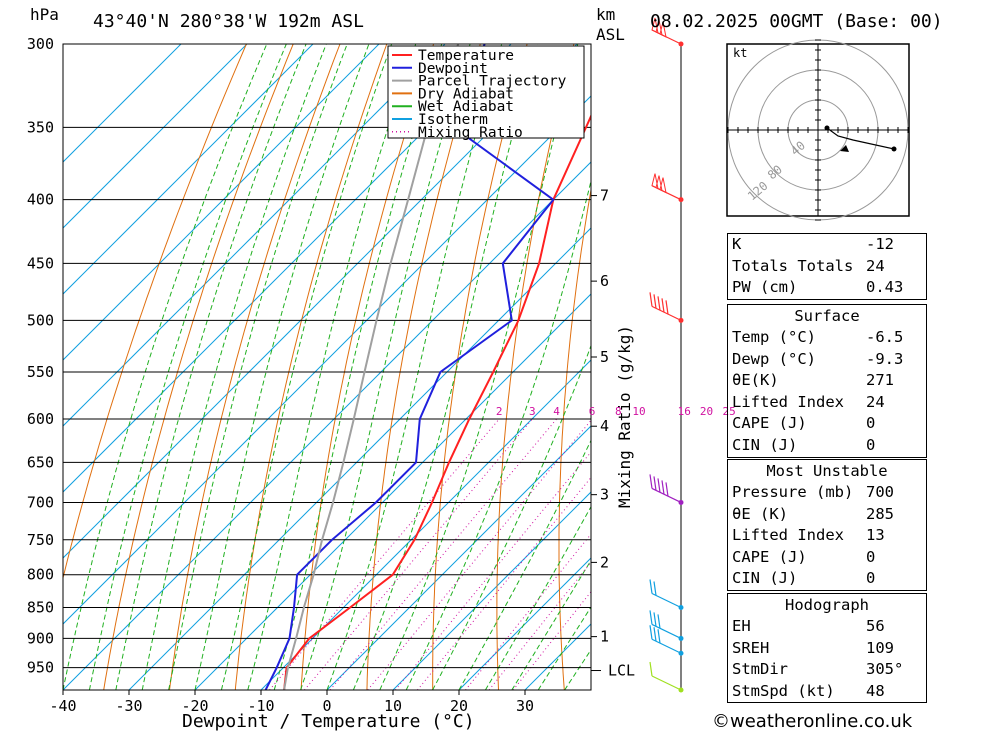 This screenshot has width=1000, height=733. What do you see at coordinates (604, 637) in the screenshot?
I see `km-tick-label: 1` at bounding box center [604, 637].